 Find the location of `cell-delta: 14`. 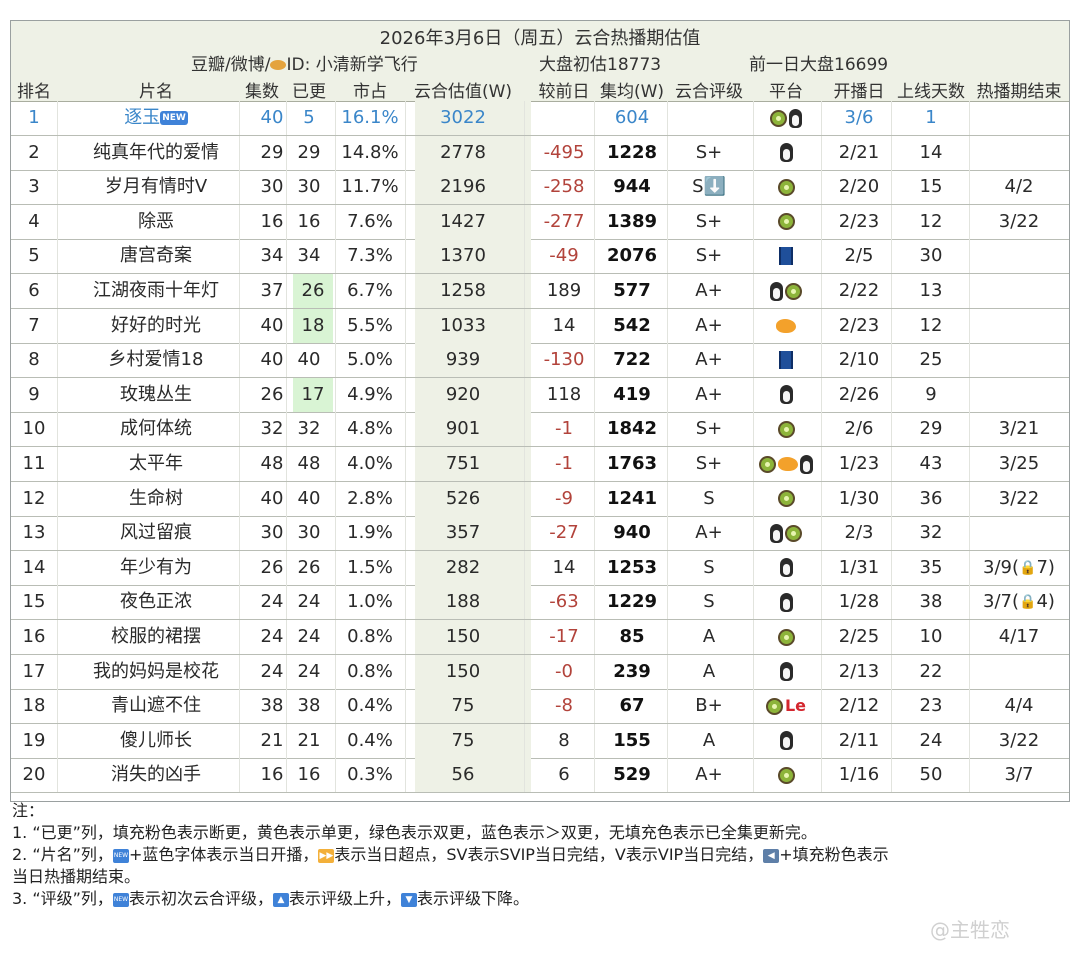

cell-delta: 14 is located at coordinates (564, 567).